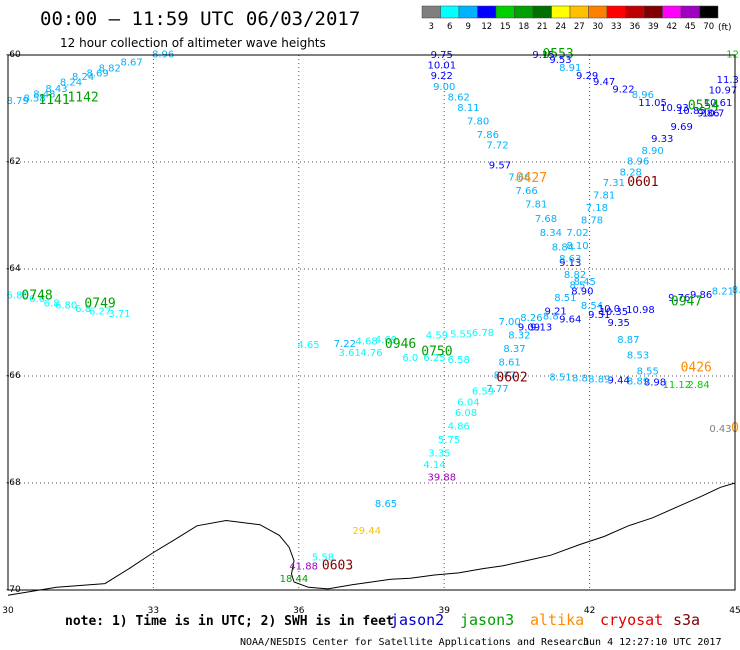  What do you see at coordinates (500, 165) in the screenshot?
I see `wave-height-label: 9.57` at bounding box center [500, 165].